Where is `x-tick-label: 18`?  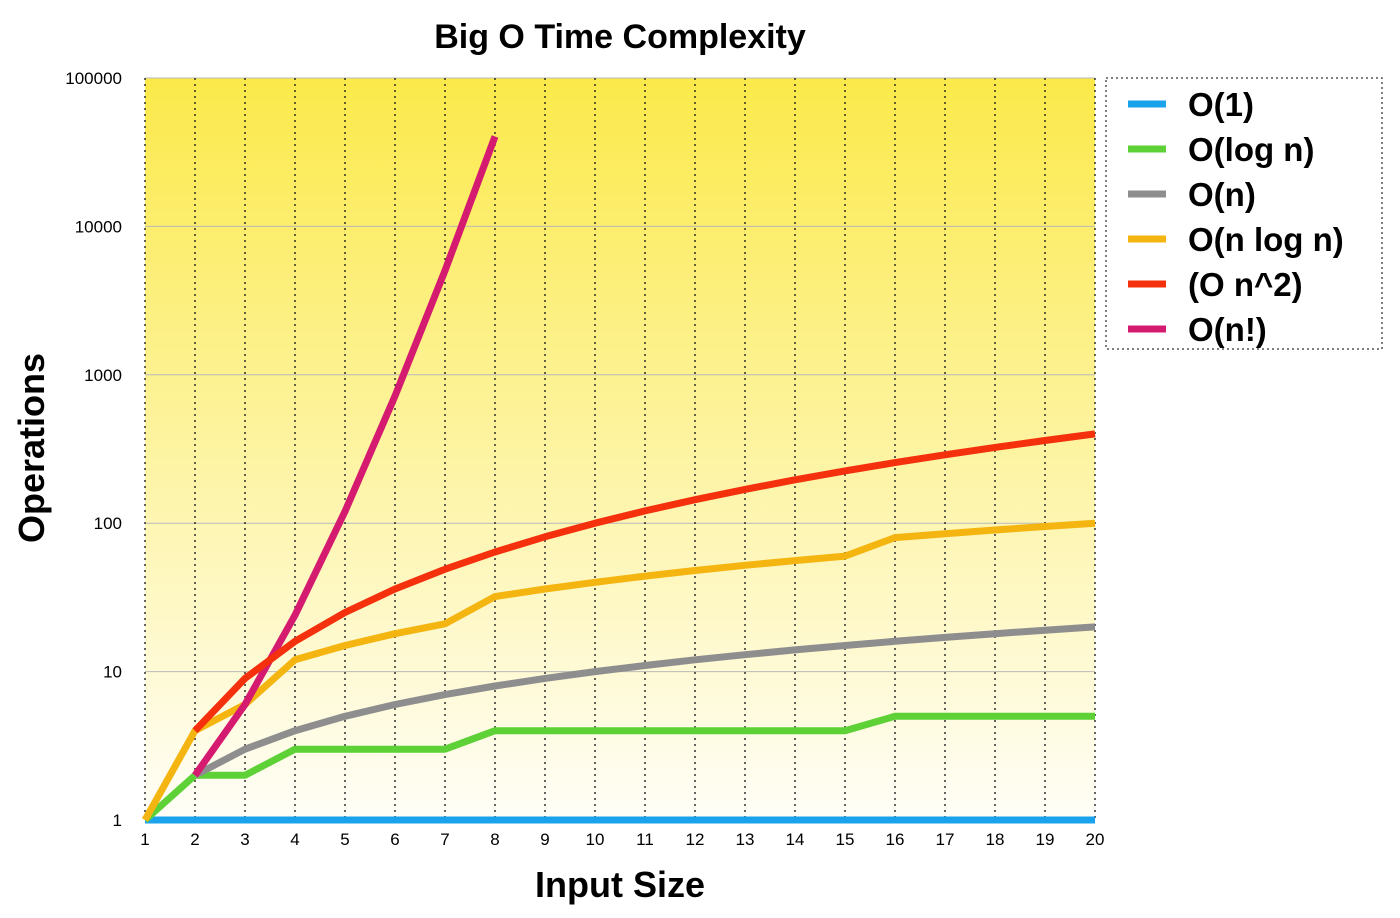 x-tick-label: 18 is located at coordinates (995, 839).